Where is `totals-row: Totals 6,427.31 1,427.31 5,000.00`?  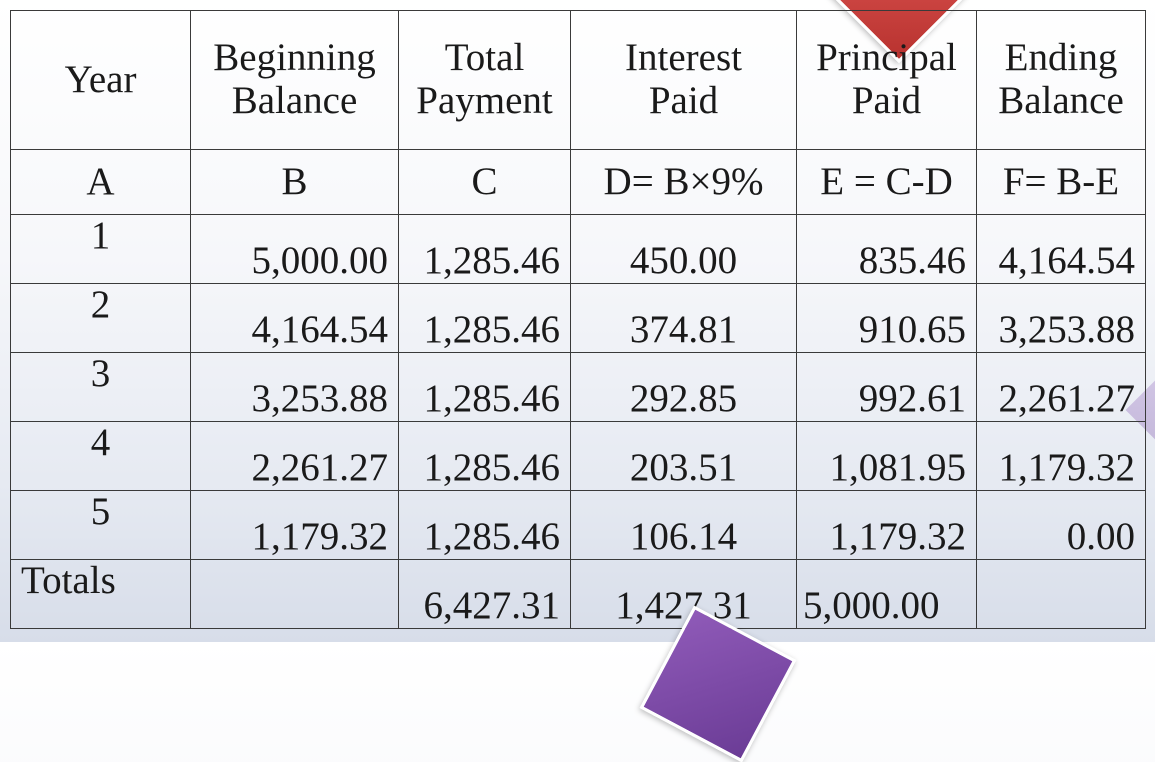 totals-row: Totals 6,427.31 1,427.31 5,000.00 is located at coordinates (578, 594).